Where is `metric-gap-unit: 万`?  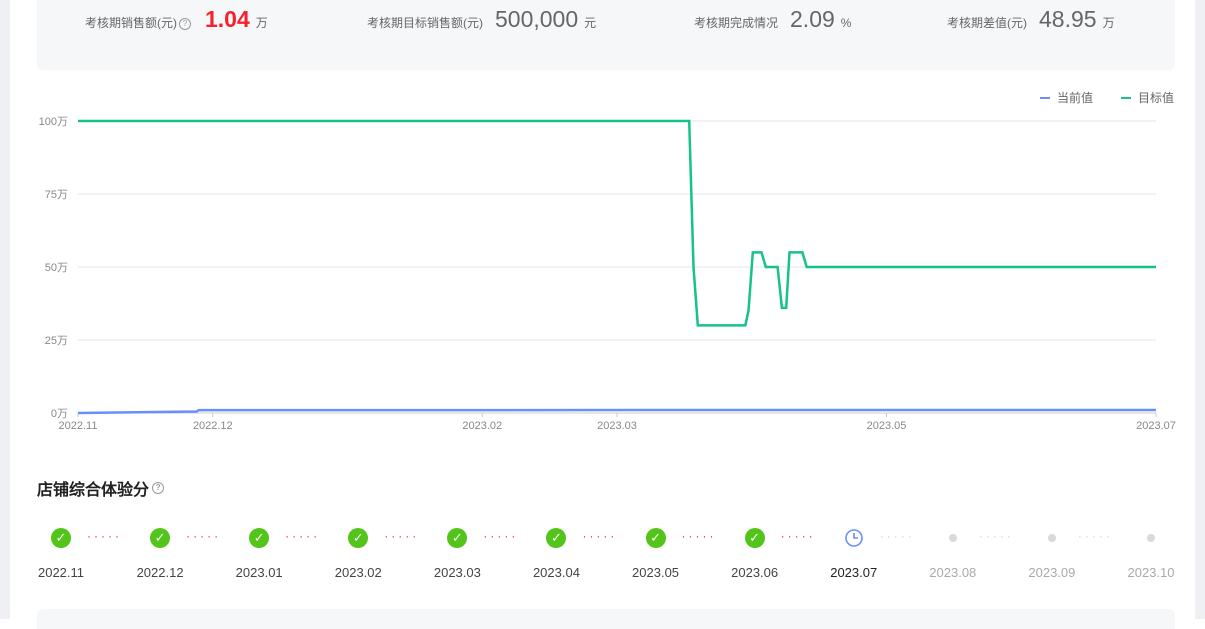
metric-gap-unit: 万 is located at coordinates (1109, 22).